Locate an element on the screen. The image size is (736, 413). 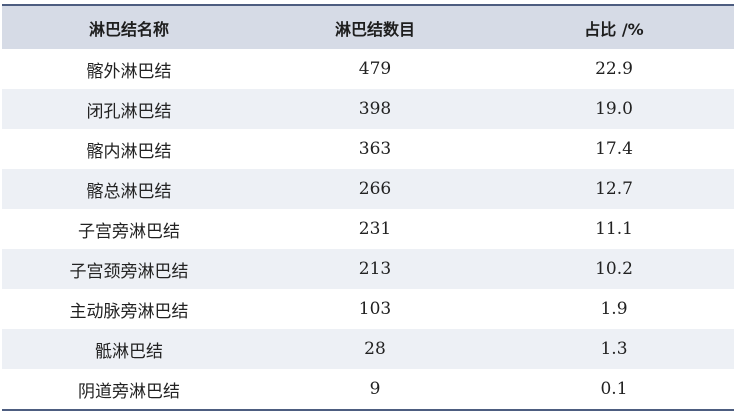
cell-node-name: 髂总淋巴结 is located at coordinates (129, 191).